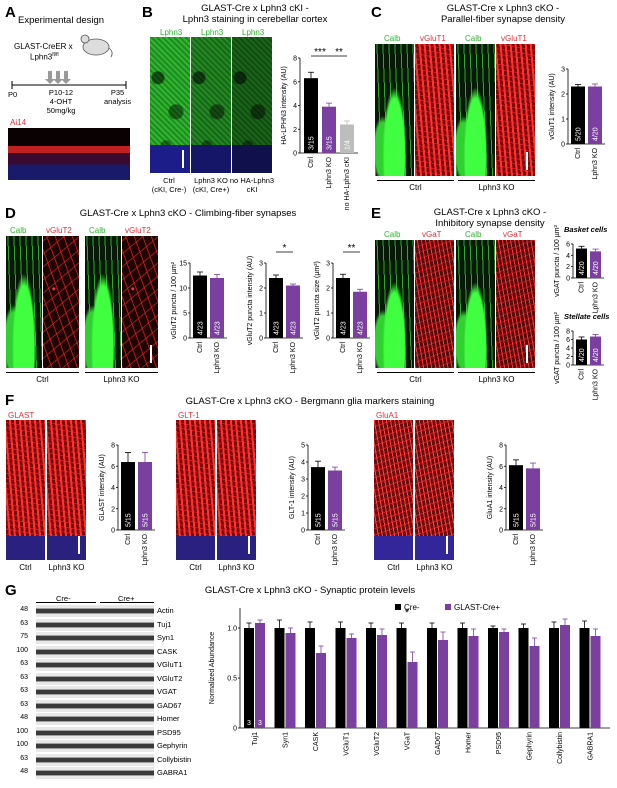  Describe the element at coordinates (25, 490) in the screenshot. I see `f-image-glast-ctrl` at that location.